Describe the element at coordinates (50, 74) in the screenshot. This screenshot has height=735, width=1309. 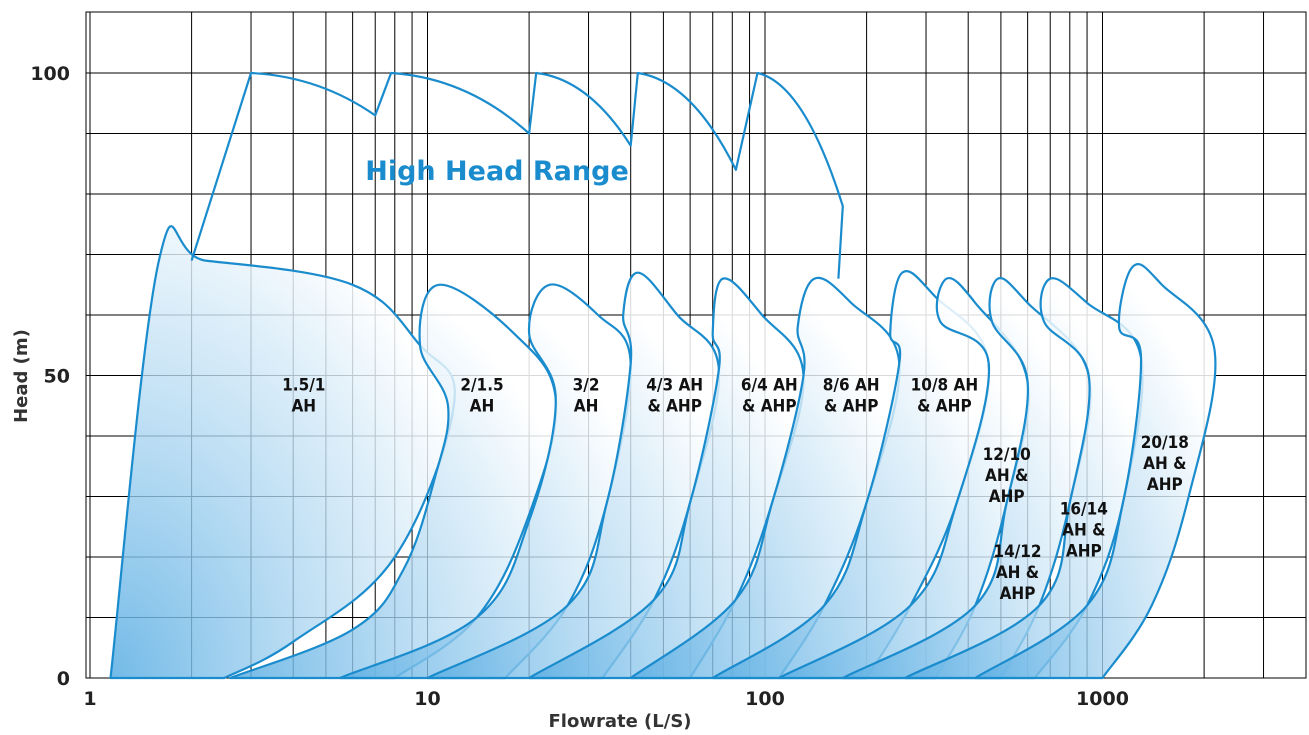
I see `y-tick-label: 100` at that location.